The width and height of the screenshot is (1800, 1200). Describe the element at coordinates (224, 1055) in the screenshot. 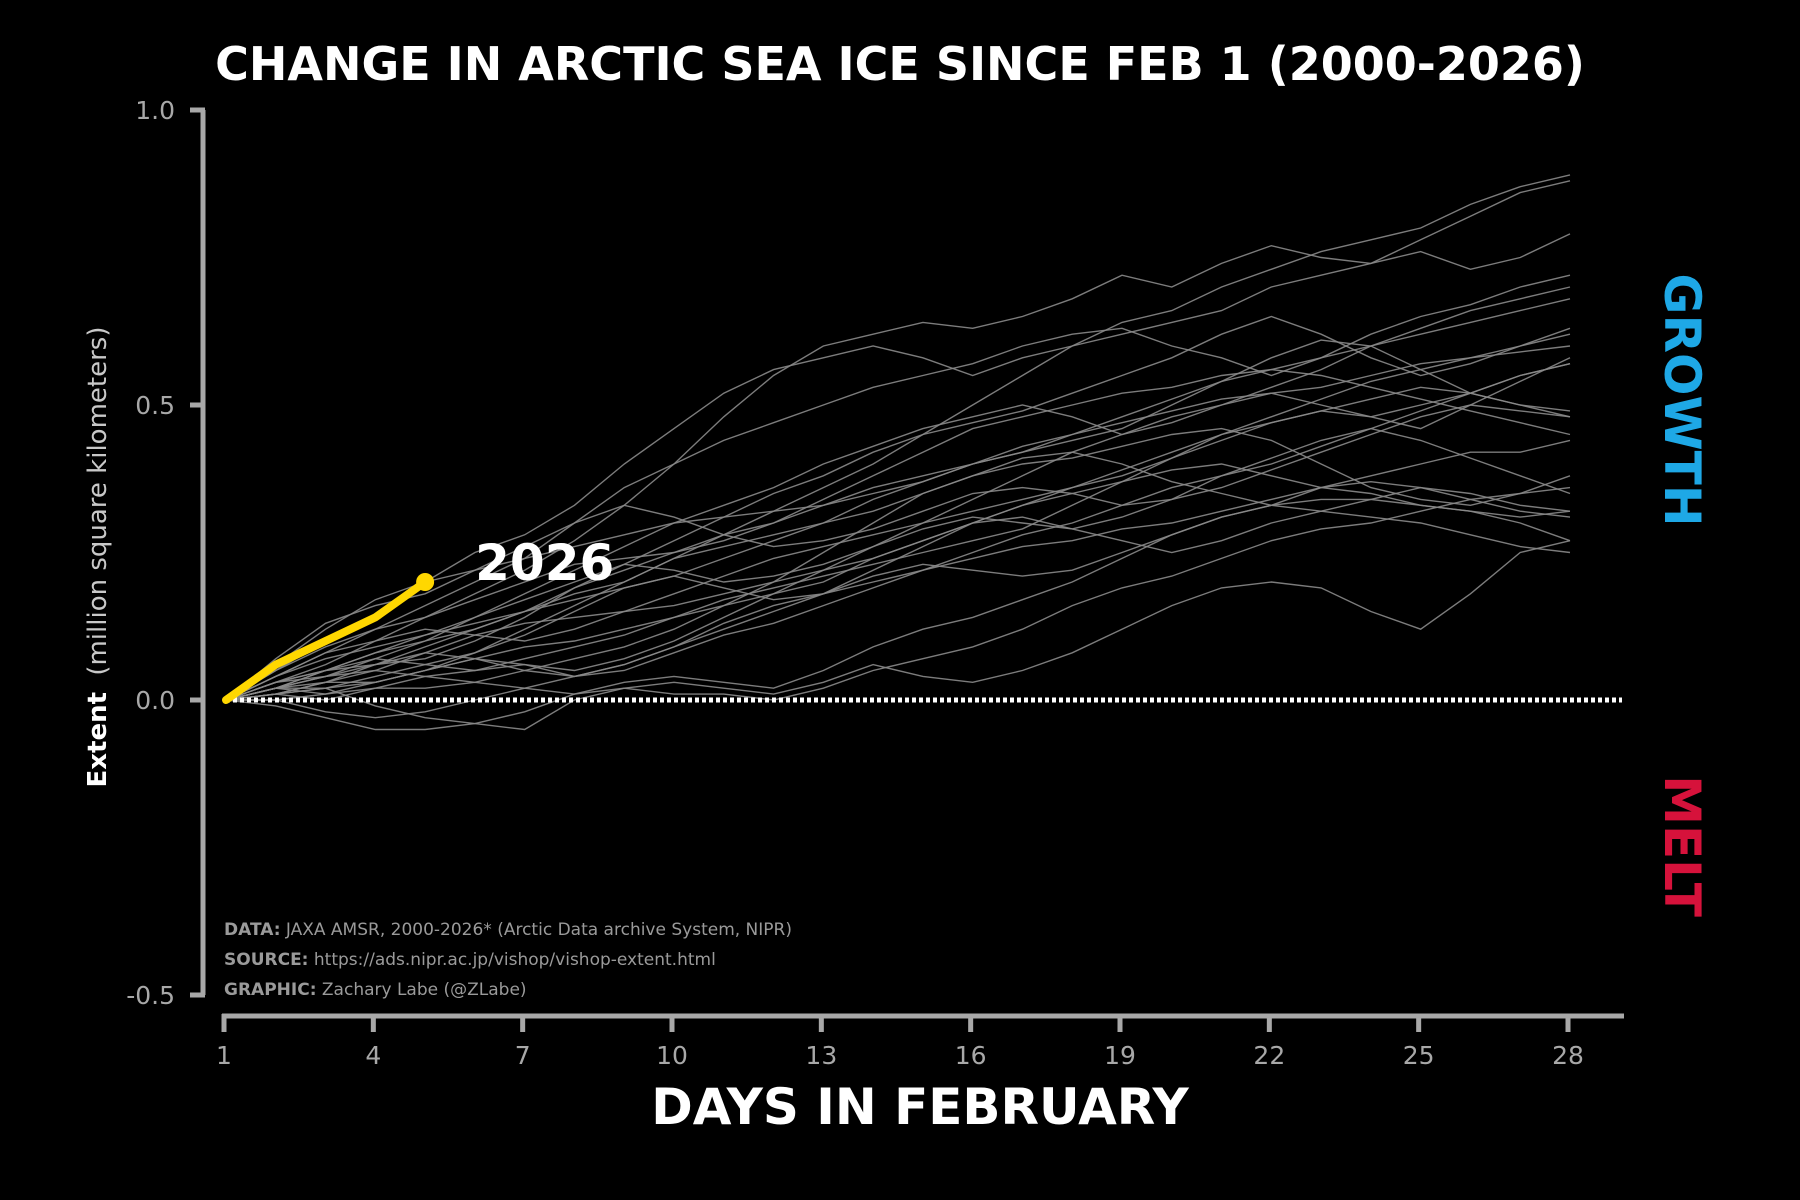

I see `x-tick-label: 1` at that location.